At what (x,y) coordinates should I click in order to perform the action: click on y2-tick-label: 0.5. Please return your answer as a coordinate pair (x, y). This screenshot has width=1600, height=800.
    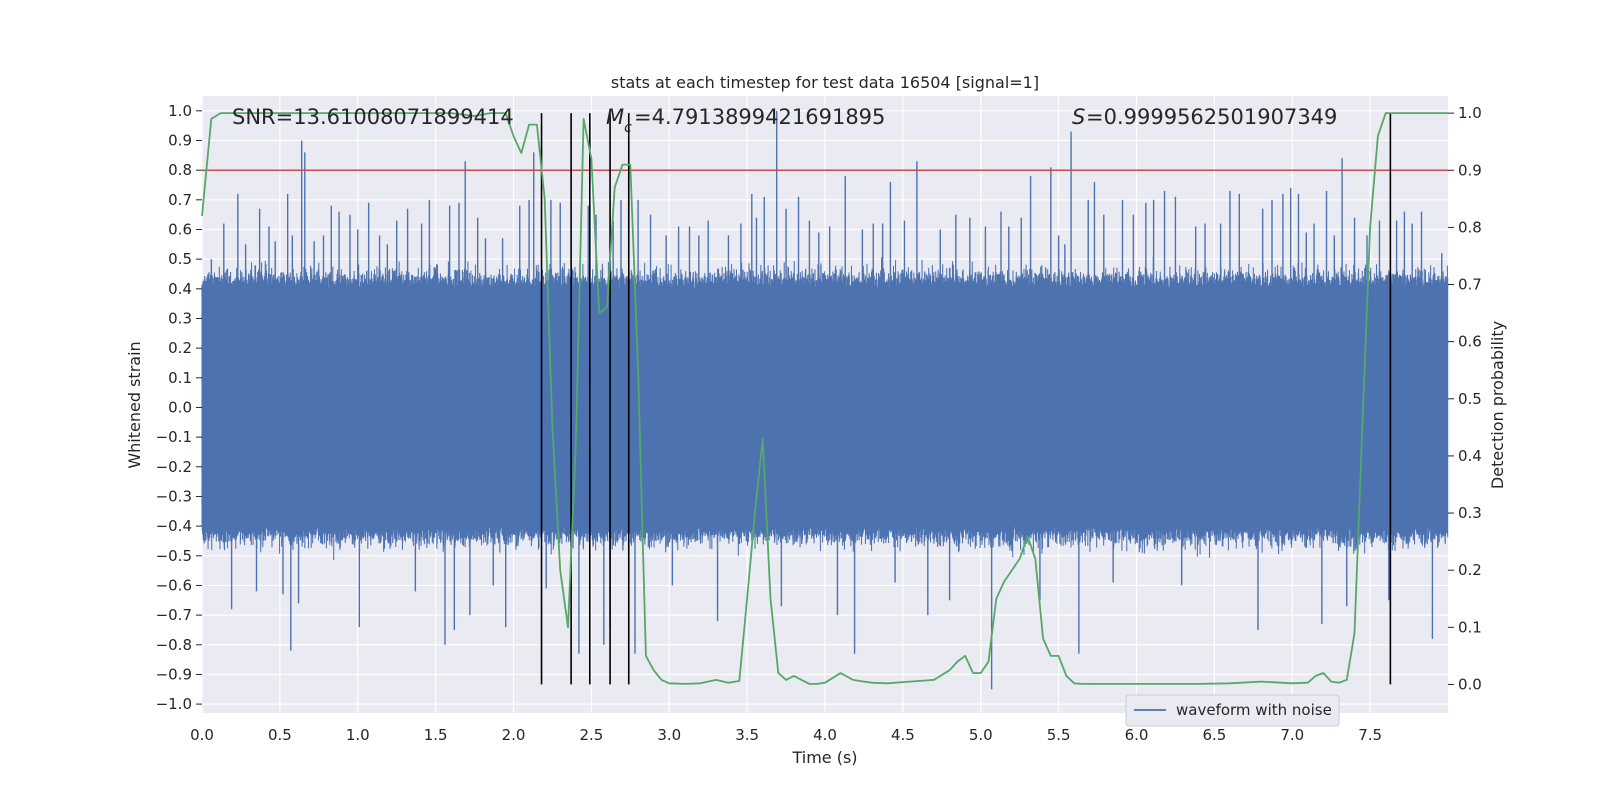
    Looking at the image, I should click on (1470, 399).